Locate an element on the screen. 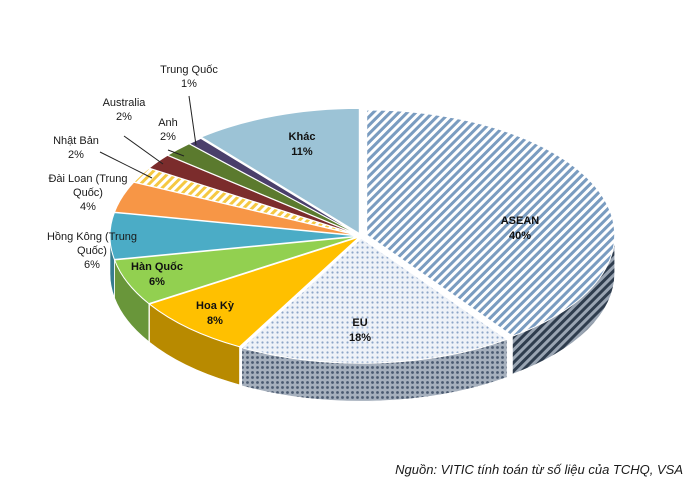  data-value-eu: 18% is located at coordinates (360, 338).